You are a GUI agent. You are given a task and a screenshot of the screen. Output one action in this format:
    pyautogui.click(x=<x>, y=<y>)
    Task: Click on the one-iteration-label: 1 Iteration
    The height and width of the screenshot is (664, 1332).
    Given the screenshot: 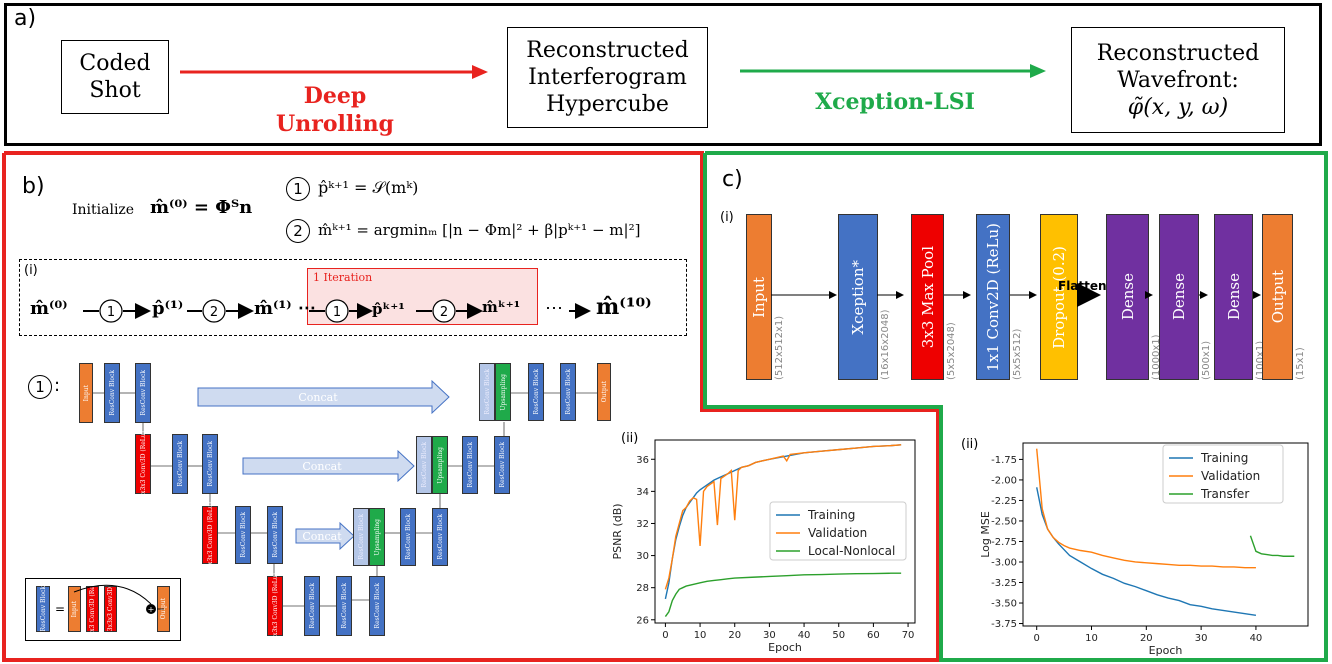 What is the action you would take?
    pyautogui.click(x=343, y=277)
    